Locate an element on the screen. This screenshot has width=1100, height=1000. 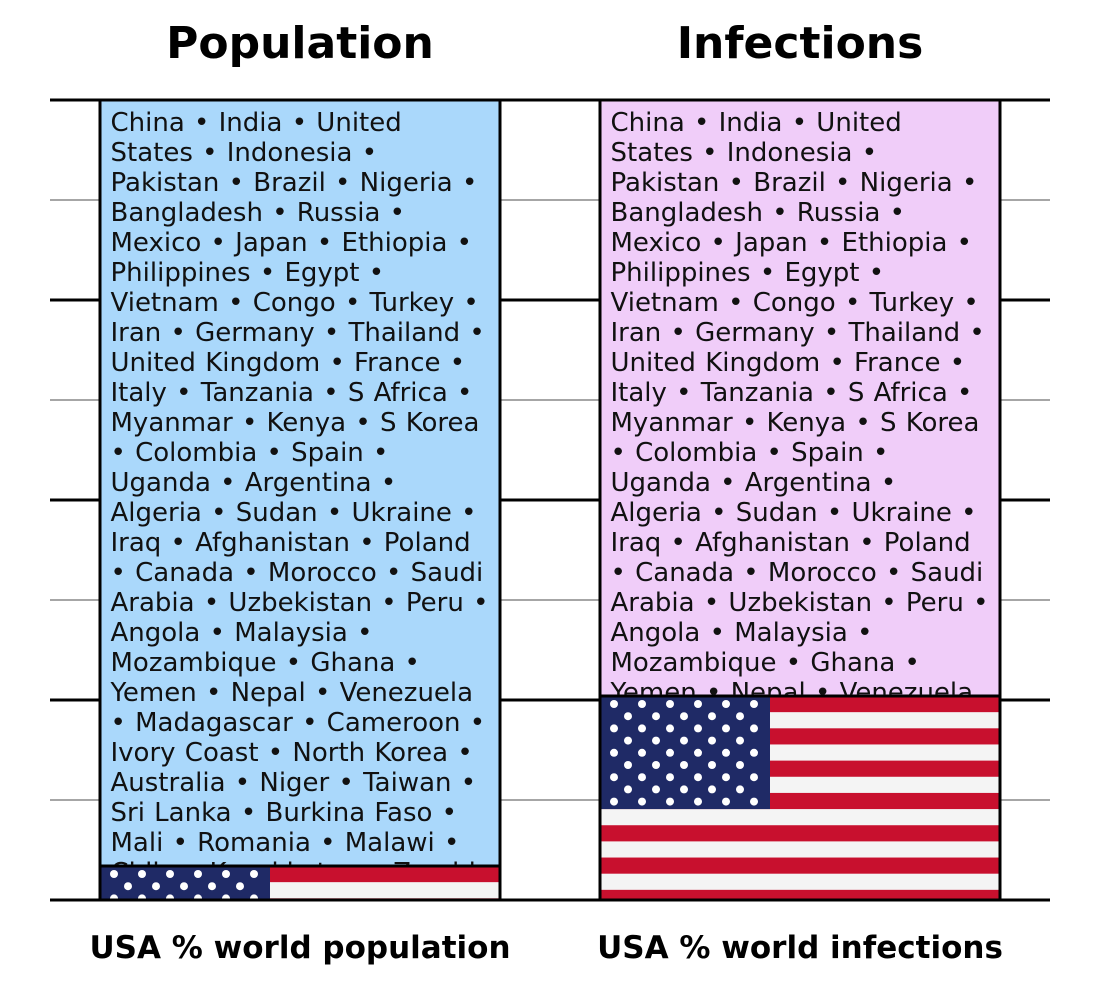
chart-title: Infections is located at coordinates (800, 43).